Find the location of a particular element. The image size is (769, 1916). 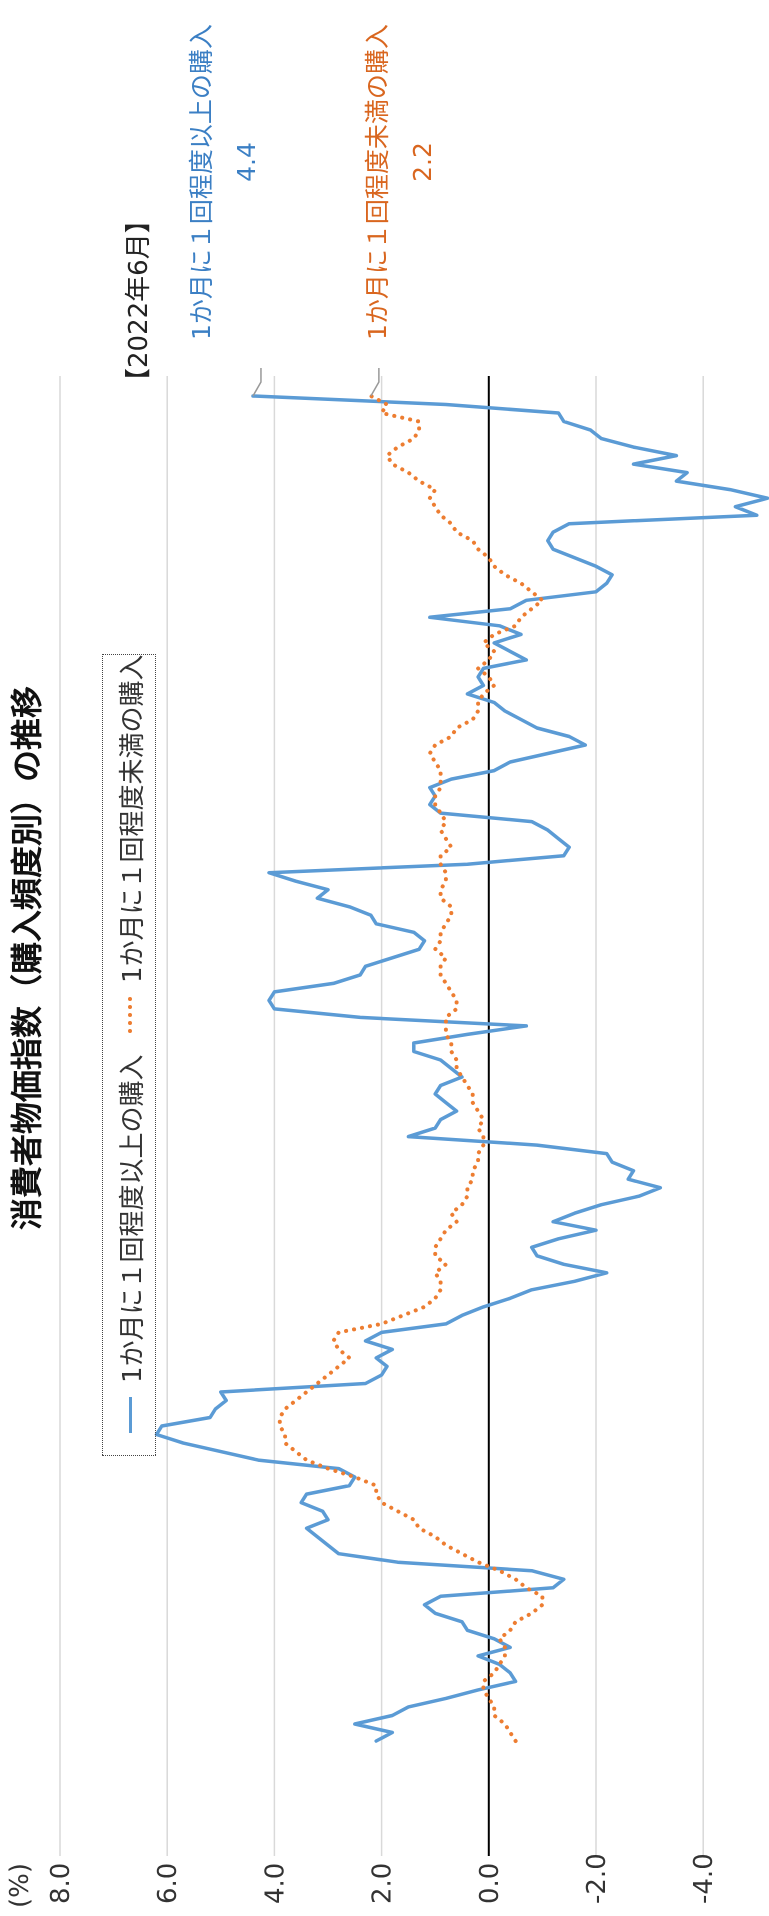

legend-item-series2: 1か月に１回程度未満の購入 is located at coordinates (130, 843).